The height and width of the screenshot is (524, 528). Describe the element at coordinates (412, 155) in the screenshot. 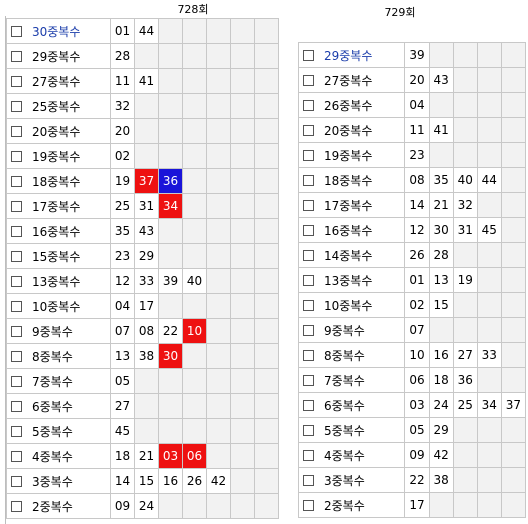

I see `table-row: 19중복수 23` at that location.